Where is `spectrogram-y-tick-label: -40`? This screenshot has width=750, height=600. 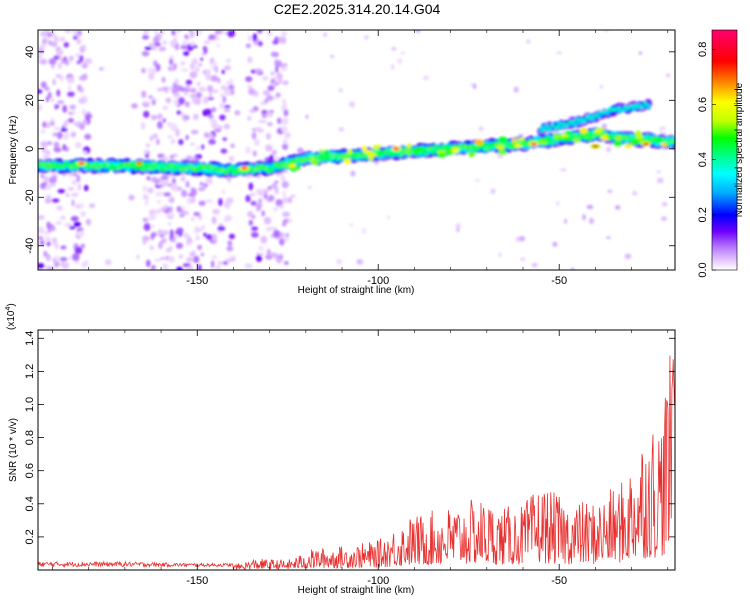 spectrogram-y-tick-label: -40 is located at coordinates (30, 246).